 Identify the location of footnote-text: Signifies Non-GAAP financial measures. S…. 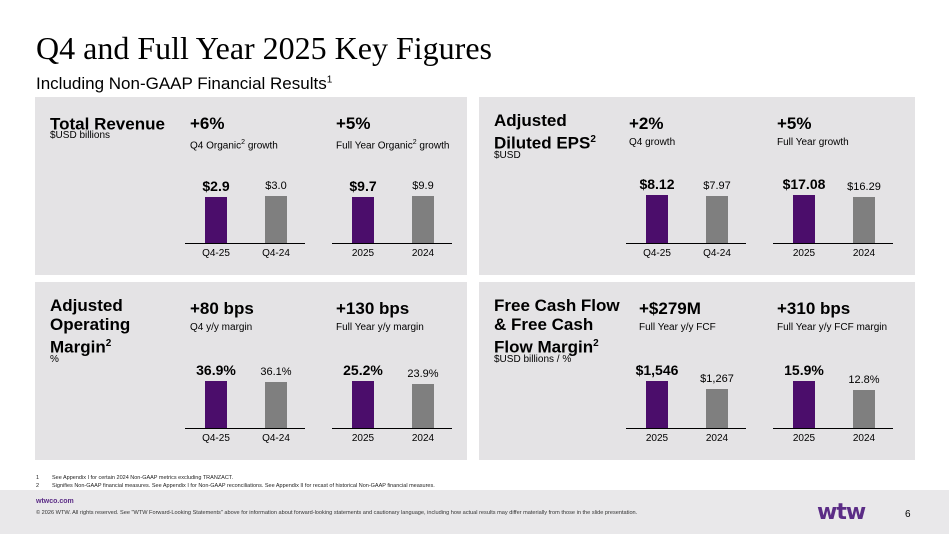
(243, 486).